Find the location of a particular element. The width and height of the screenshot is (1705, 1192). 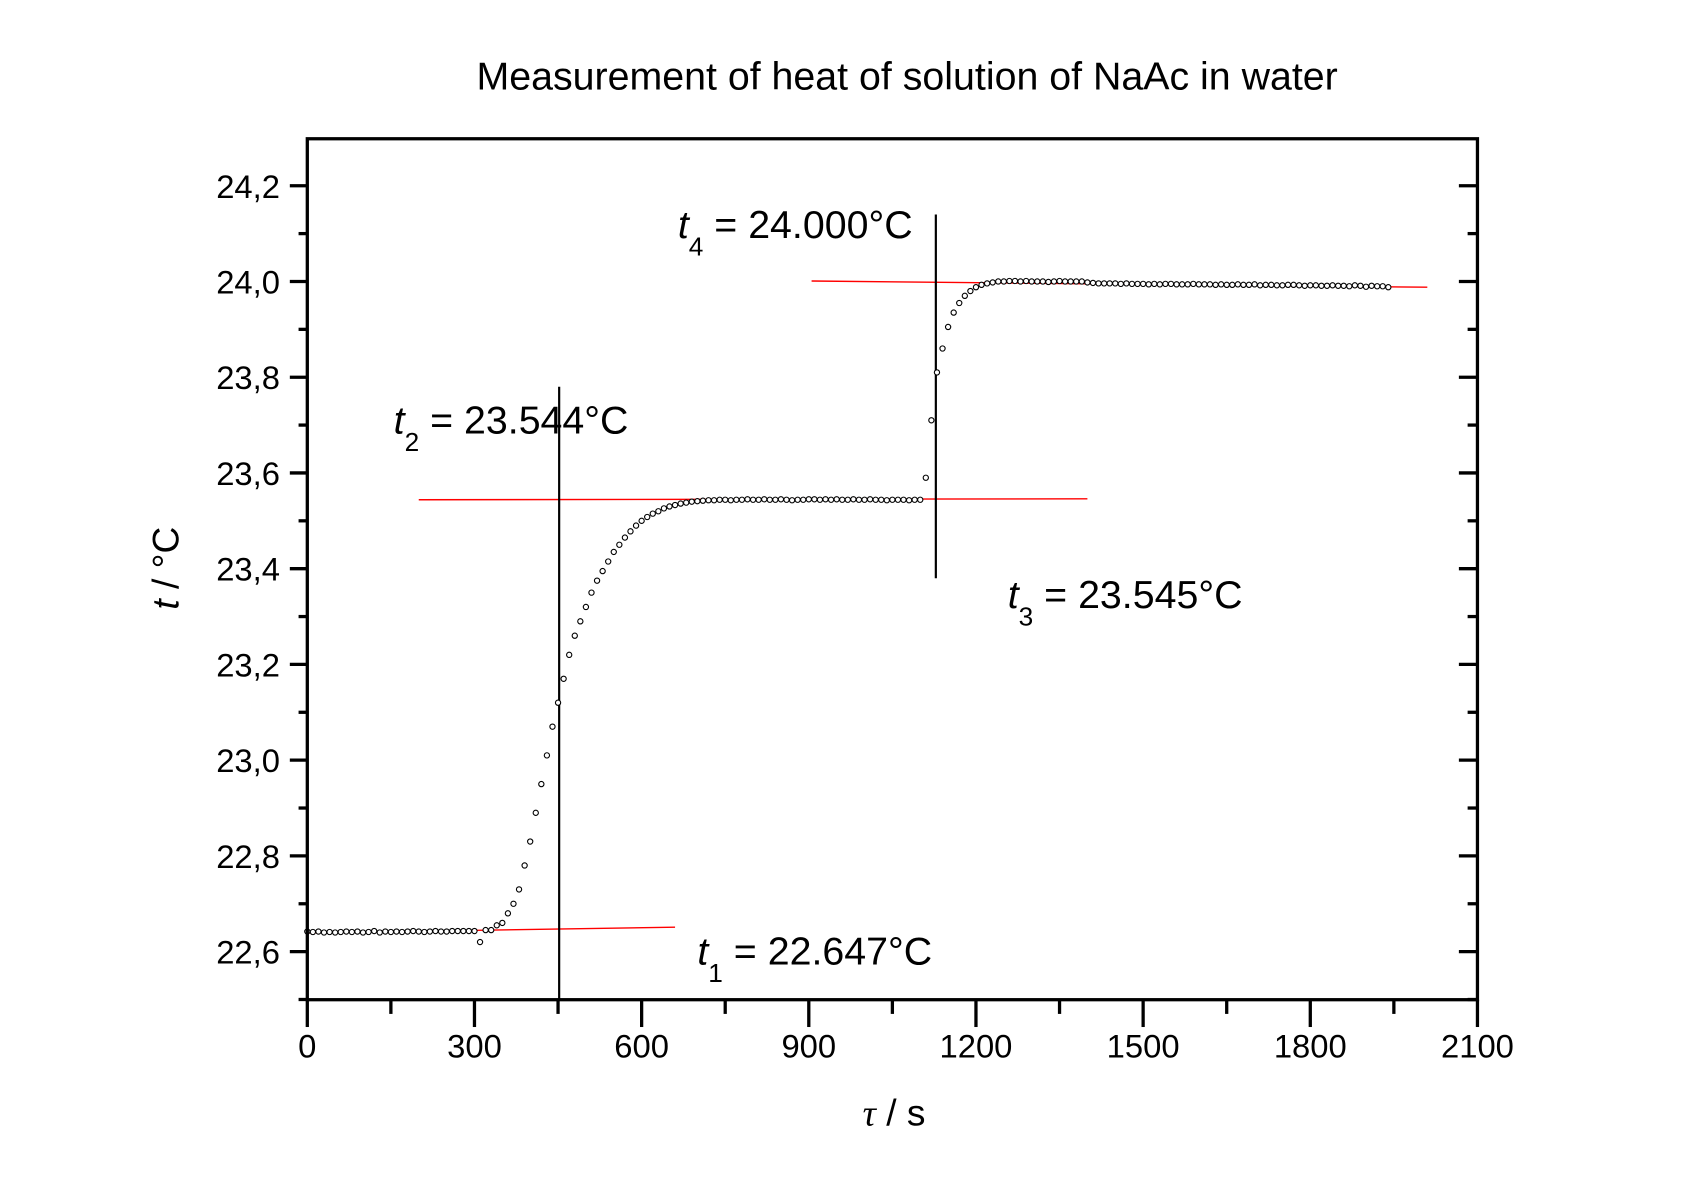

vertical-lines is located at coordinates (747, 607).